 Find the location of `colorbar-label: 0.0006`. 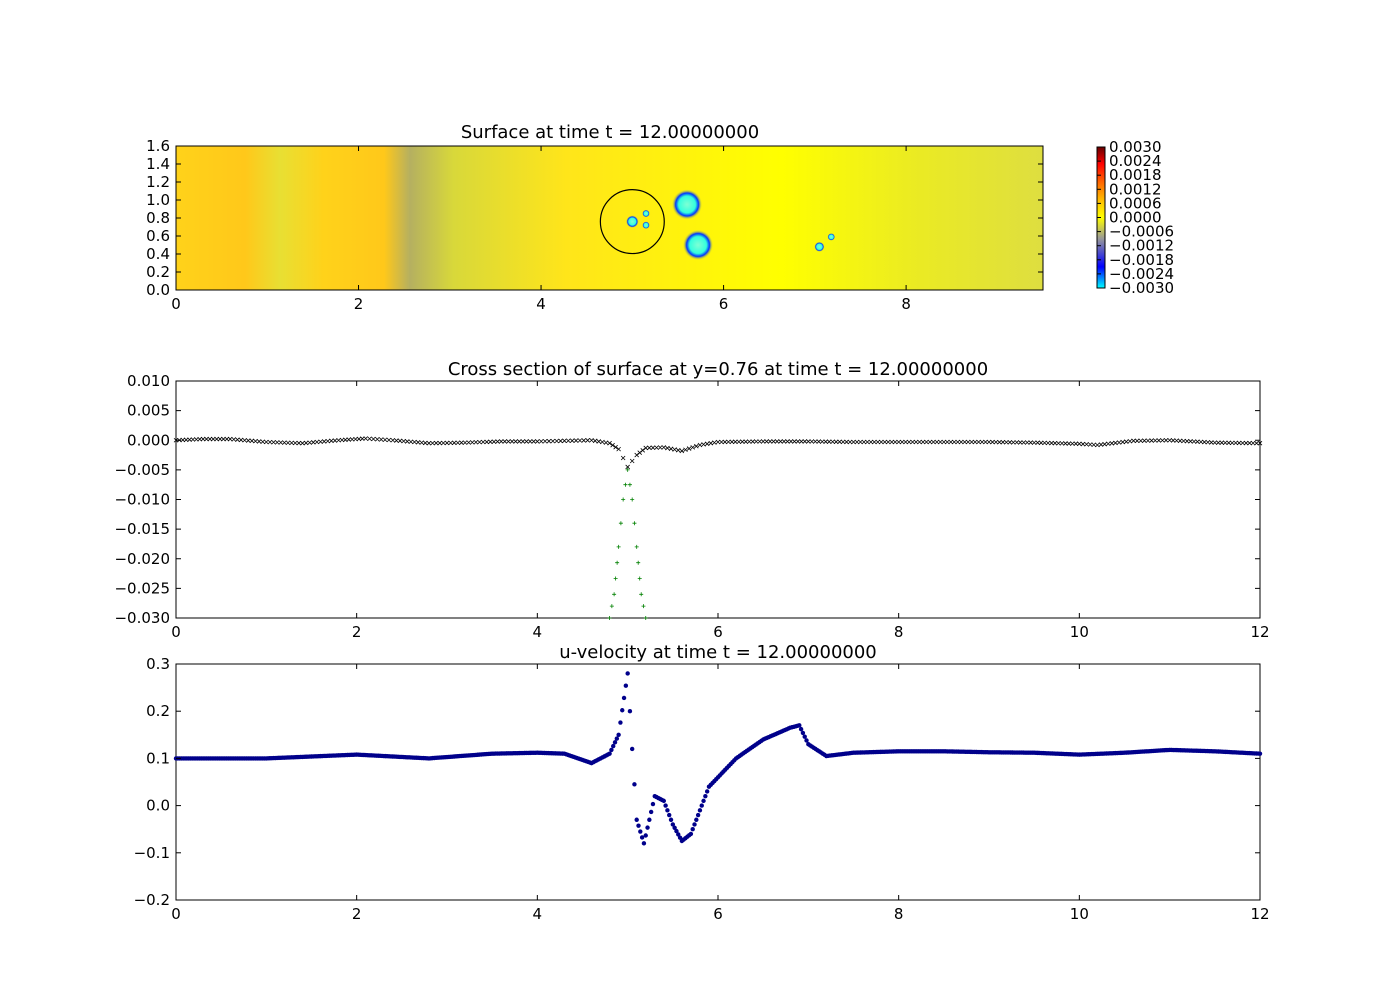

colorbar-label: 0.0006 is located at coordinates (1135, 203).